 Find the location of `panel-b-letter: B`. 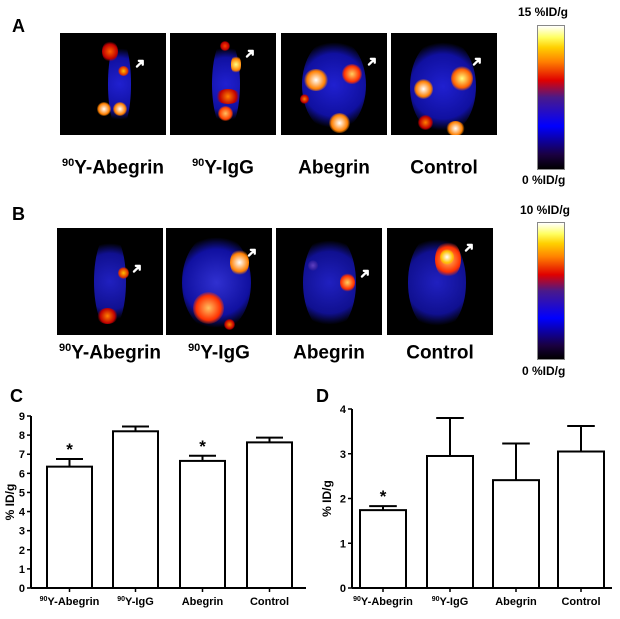

panel-b-letter: B is located at coordinates (18, 214).